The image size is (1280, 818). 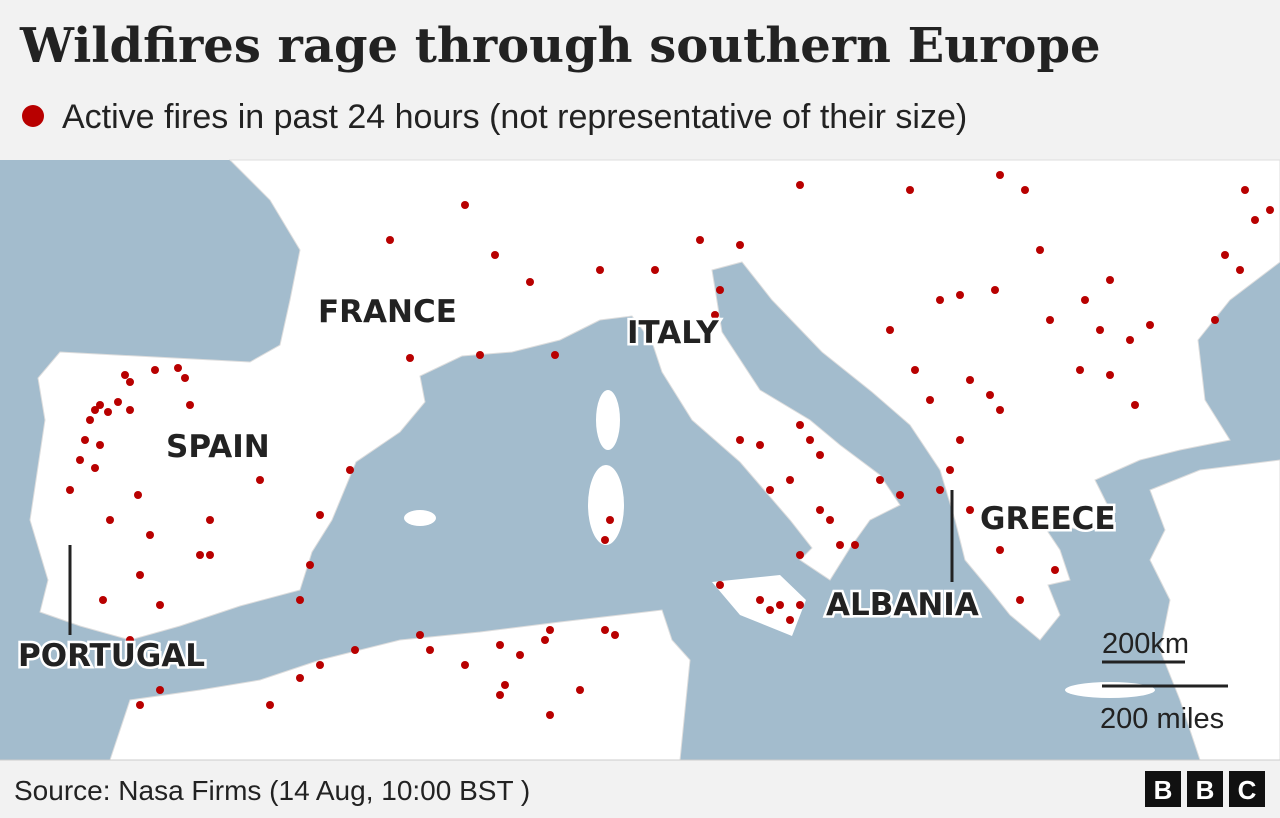 What do you see at coordinates (902, 605) in the screenshot?
I see `country-label: ALBANIA` at bounding box center [902, 605].